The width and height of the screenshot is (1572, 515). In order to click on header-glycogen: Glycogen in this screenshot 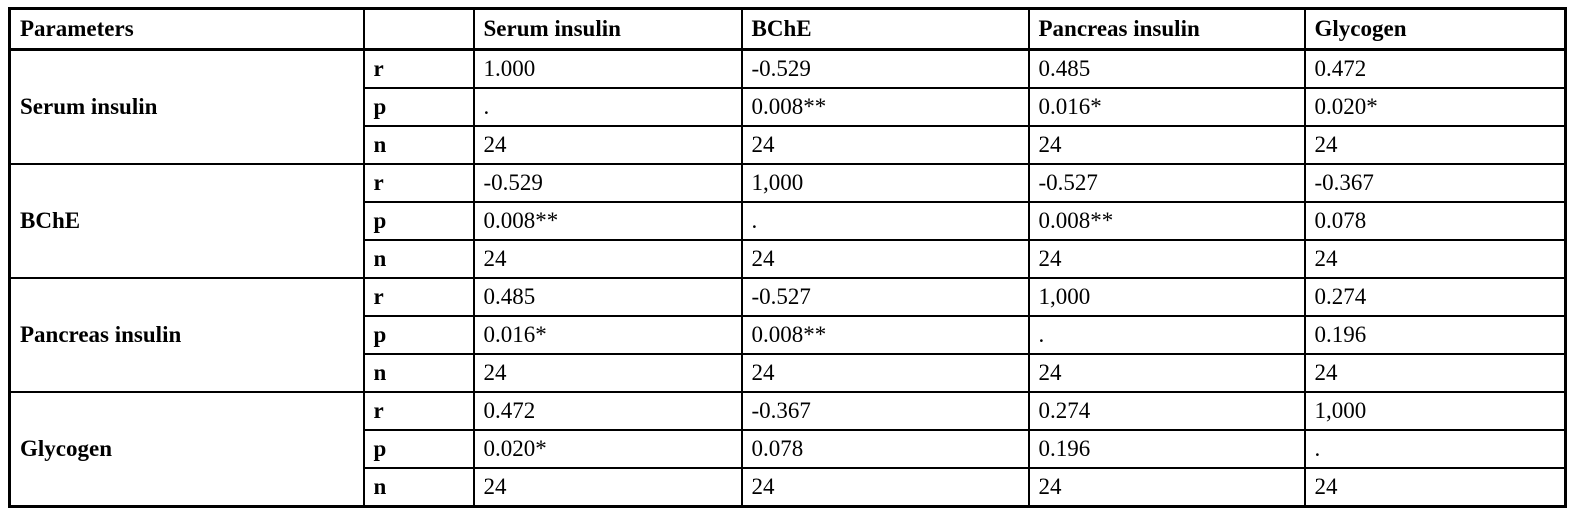, I will do `click(1435, 29)`.